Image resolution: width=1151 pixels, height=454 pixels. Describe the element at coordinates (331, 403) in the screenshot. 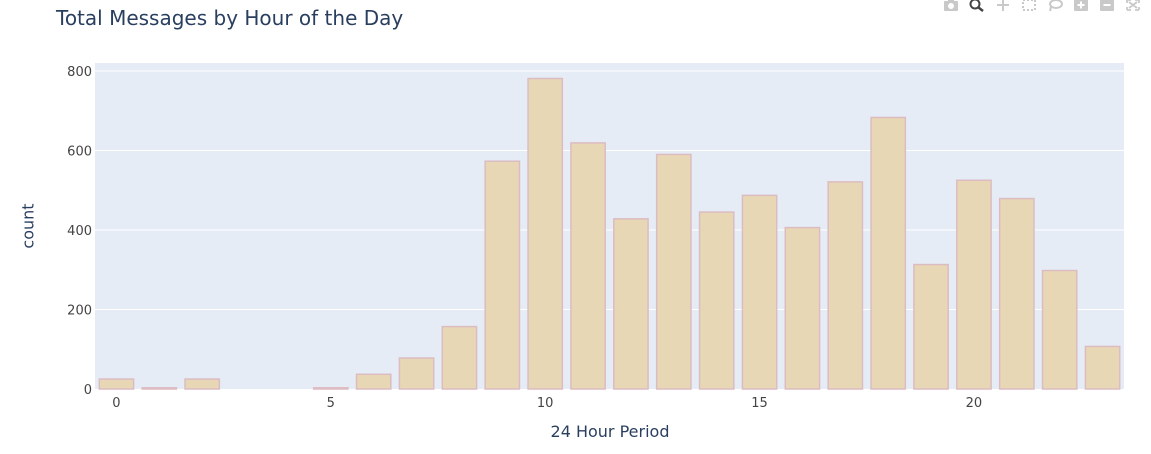

I see `x-tick-label: 5` at that location.